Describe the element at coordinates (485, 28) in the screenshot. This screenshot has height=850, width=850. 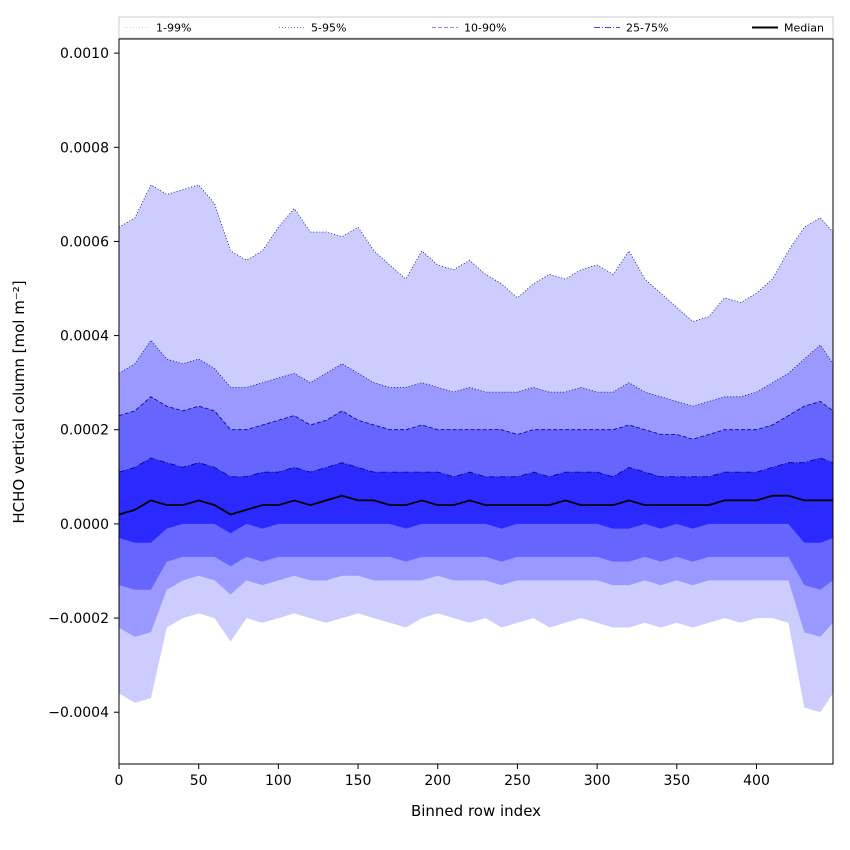
I see `legend-label: 10-90%` at that location.